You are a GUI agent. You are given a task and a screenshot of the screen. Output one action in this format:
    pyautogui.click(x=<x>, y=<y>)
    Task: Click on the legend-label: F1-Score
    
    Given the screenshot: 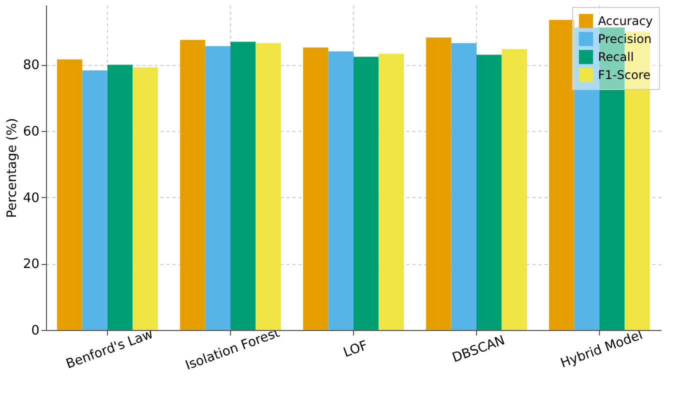 What is the action you would take?
    pyautogui.click(x=624, y=75)
    